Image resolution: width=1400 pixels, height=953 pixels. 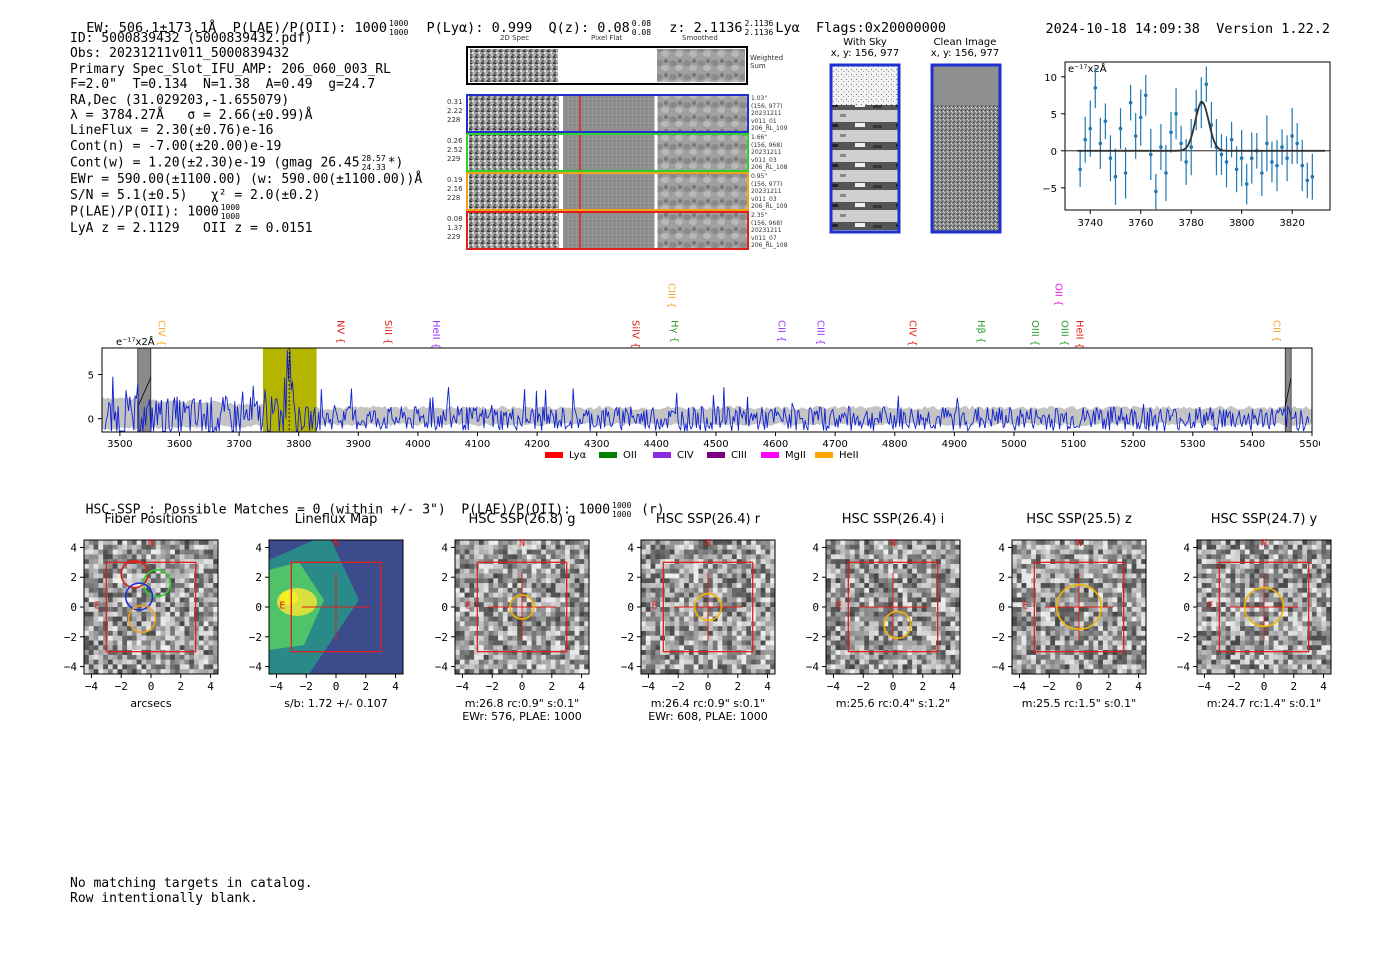 What do you see at coordinates (210, 686) in the screenshot?
I see `x-tick-label: 4` at bounding box center [210, 686].